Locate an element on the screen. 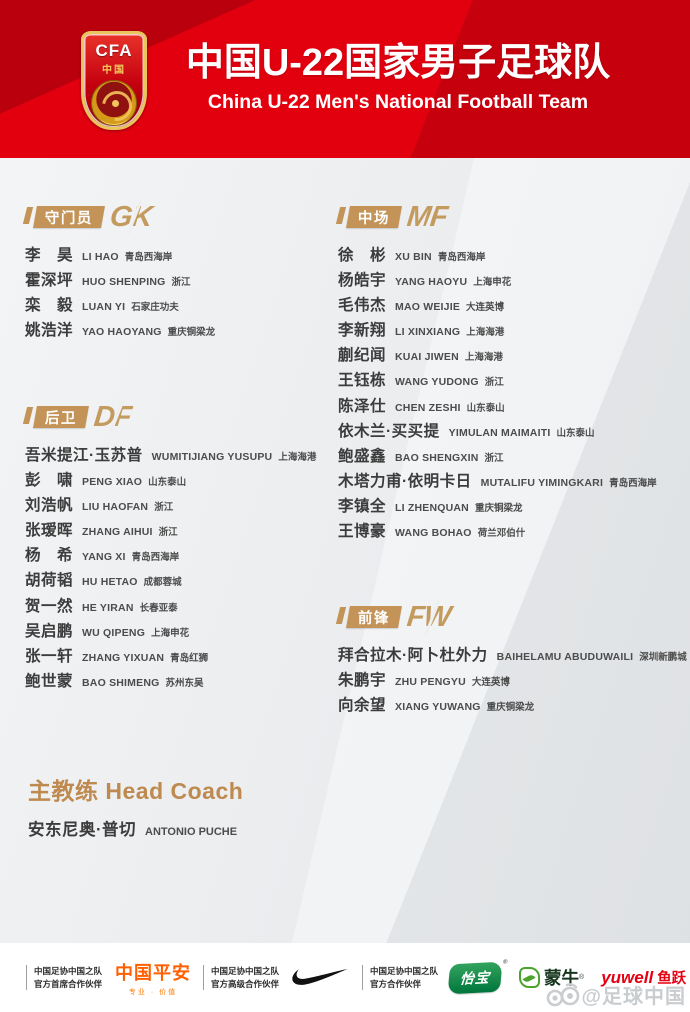  player-club: 大连英博 is located at coordinates (490, 683).